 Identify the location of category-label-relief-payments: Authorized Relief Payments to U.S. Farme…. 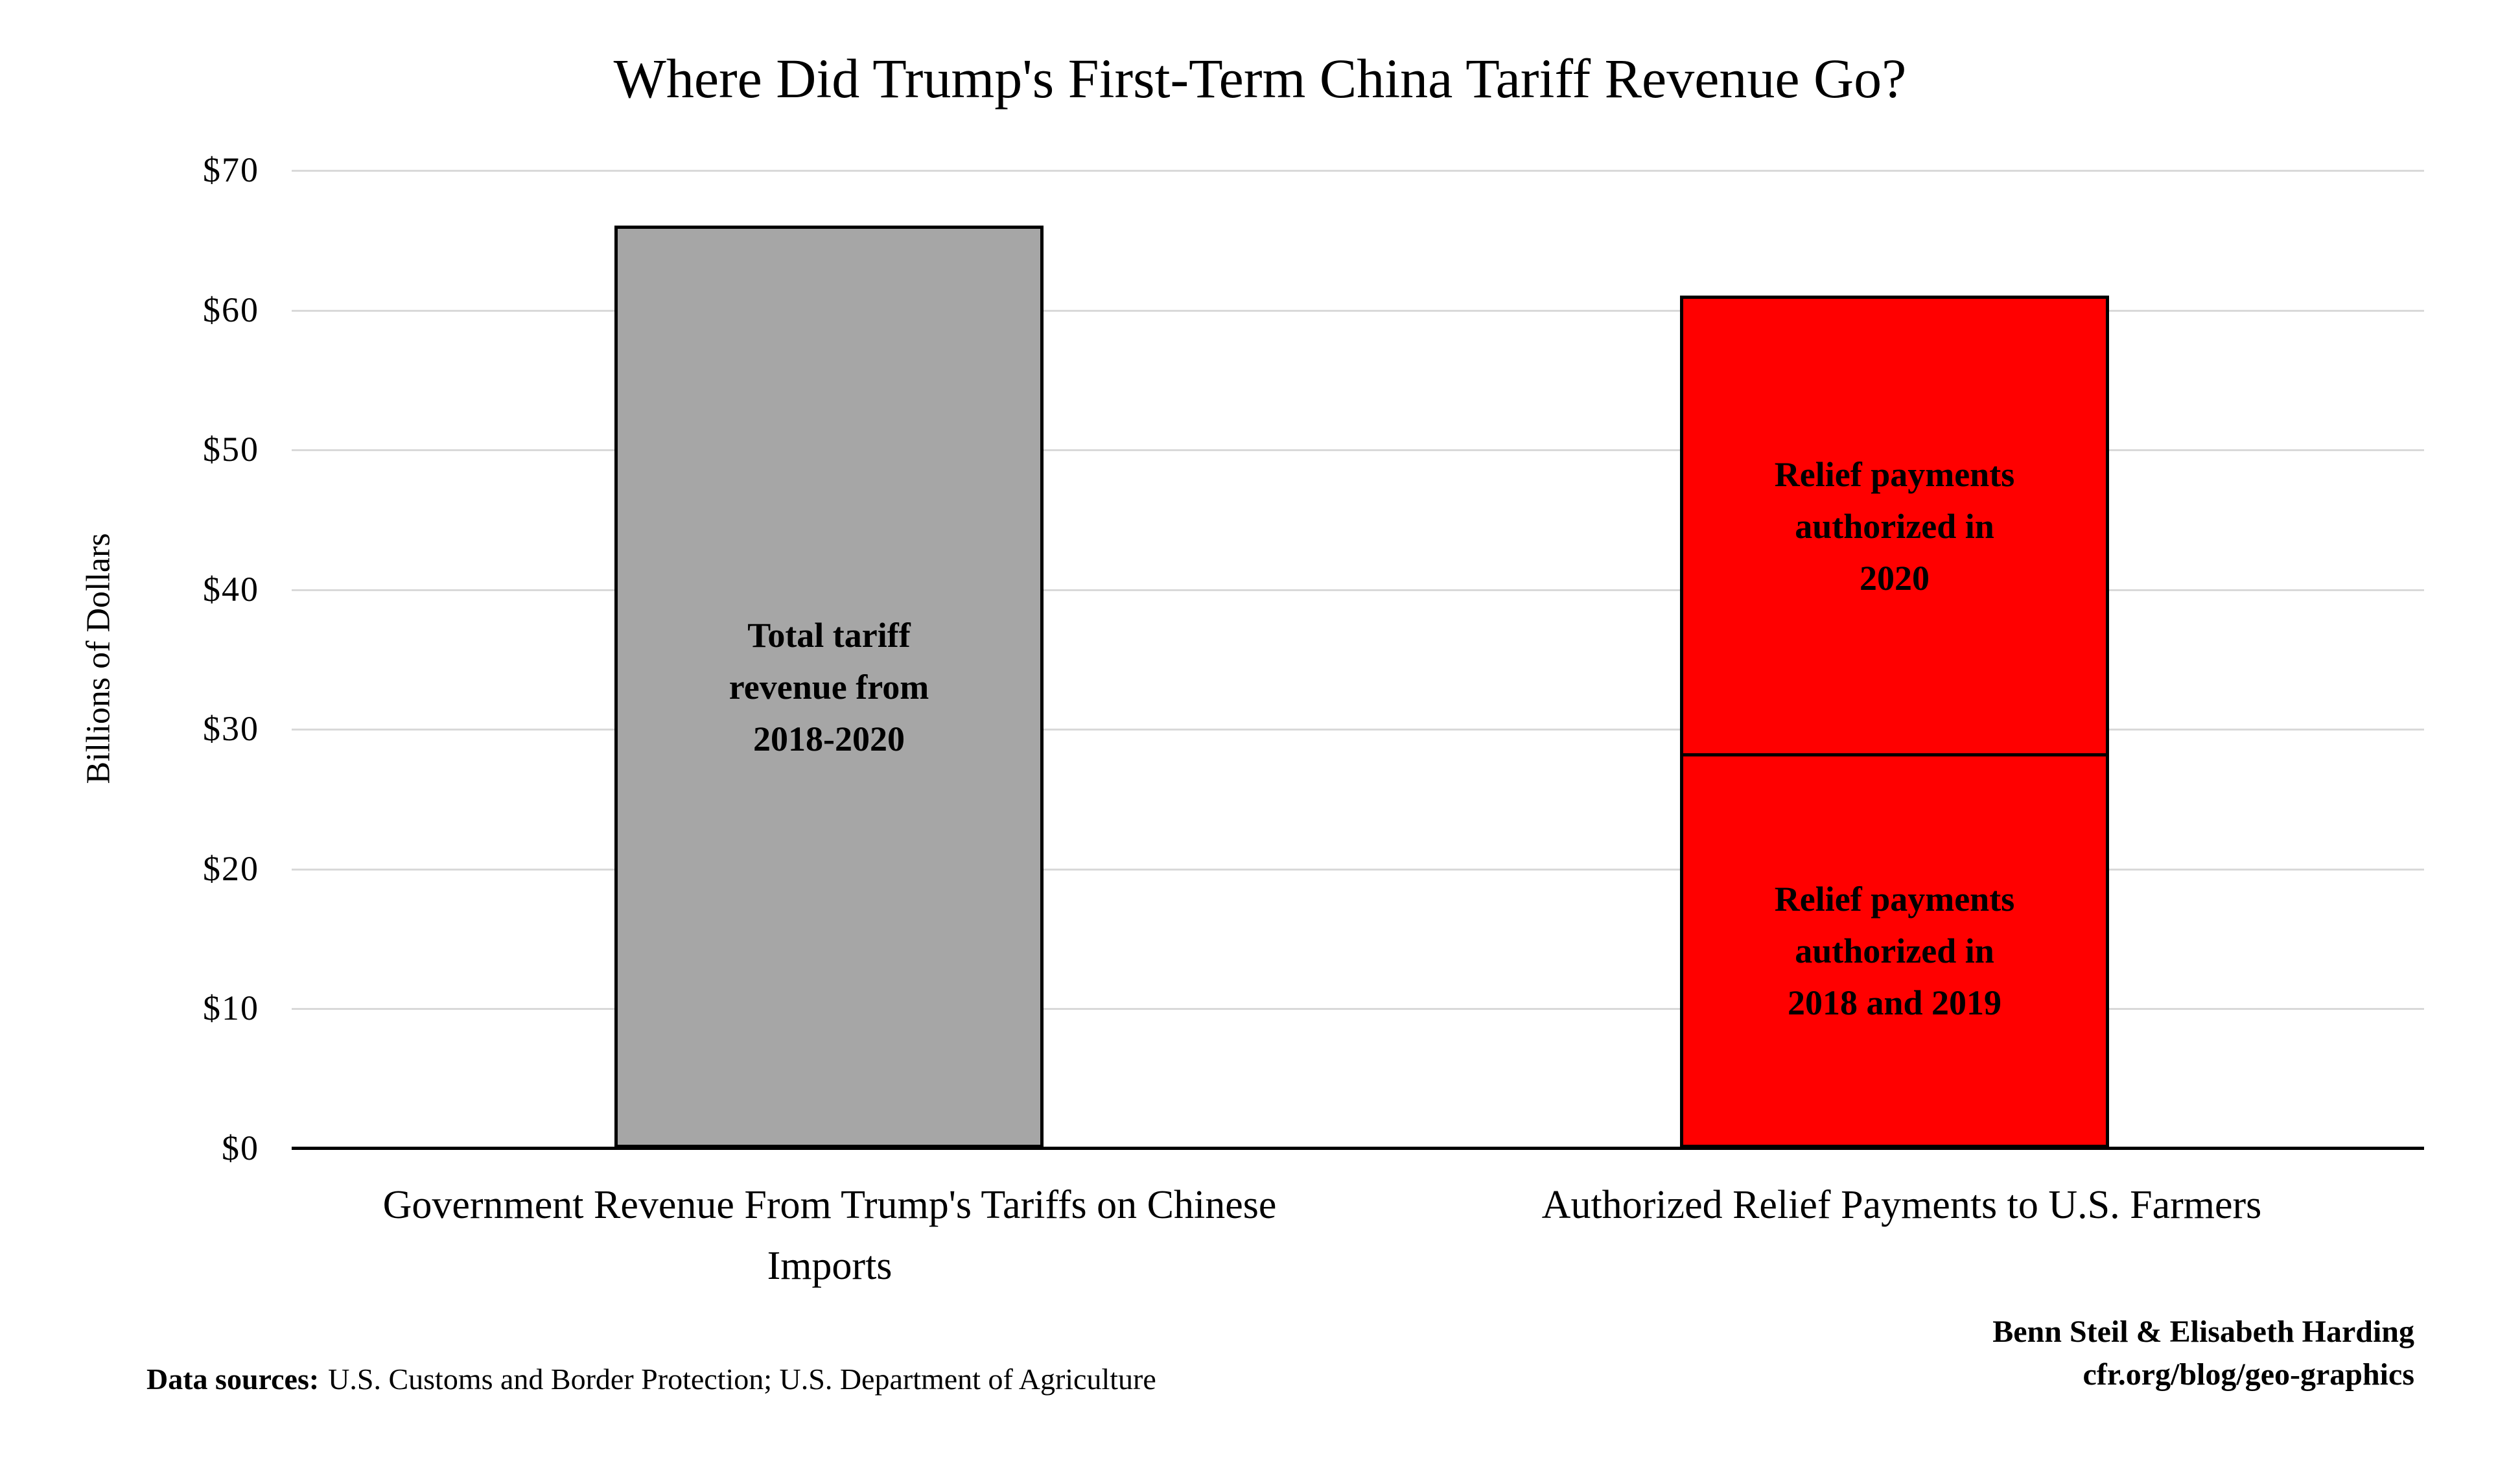
(1901, 1205).